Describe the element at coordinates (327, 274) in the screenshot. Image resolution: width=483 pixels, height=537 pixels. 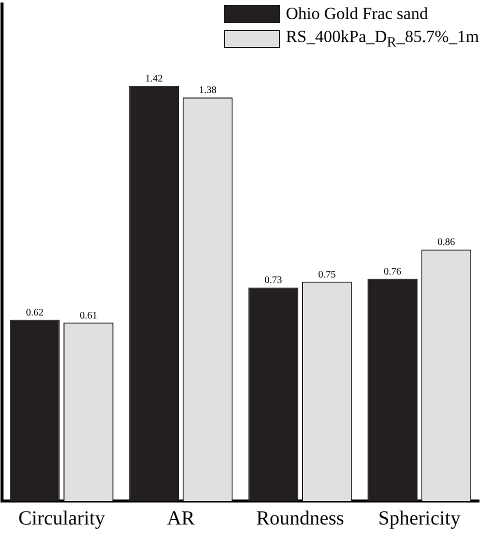
I see `data-label: 0.75` at that location.